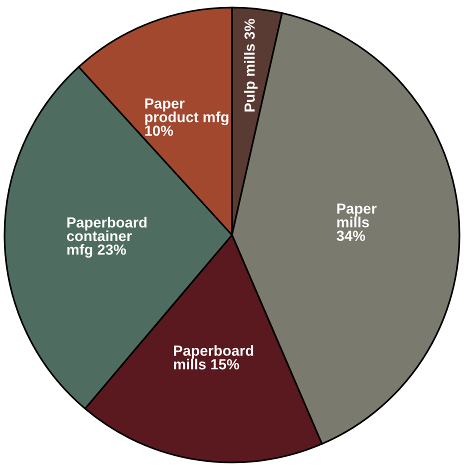  Describe the element at coordinates (356, 222) in the screenshot. I see `slice-label: Paper mills 34%` at that location.